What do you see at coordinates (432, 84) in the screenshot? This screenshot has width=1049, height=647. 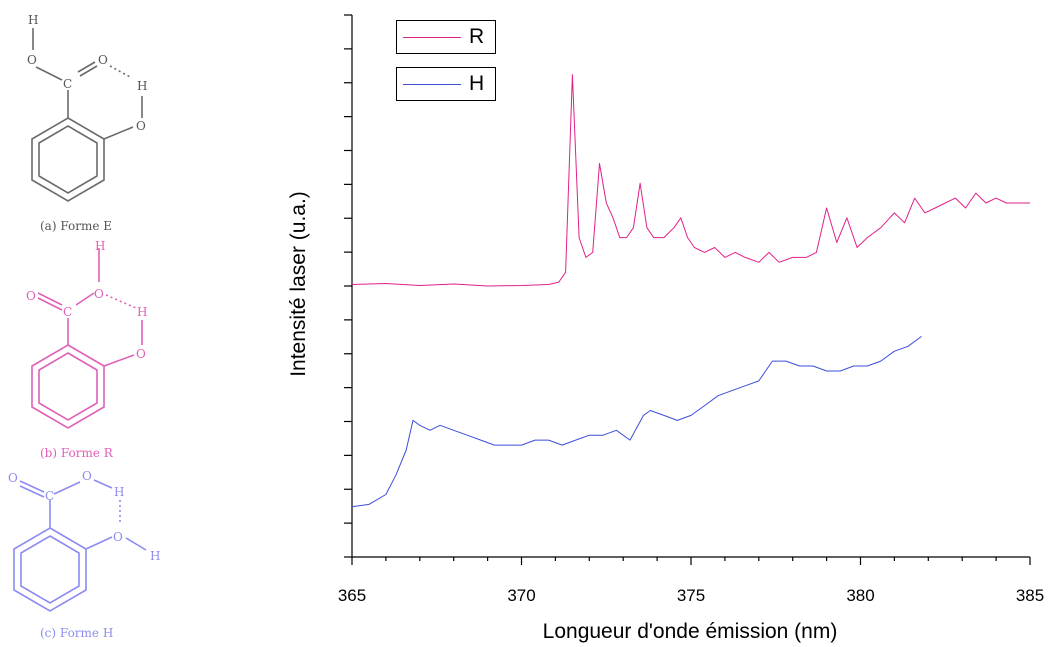 I see `legend-swatch-h` at bounding box center [432, 84].